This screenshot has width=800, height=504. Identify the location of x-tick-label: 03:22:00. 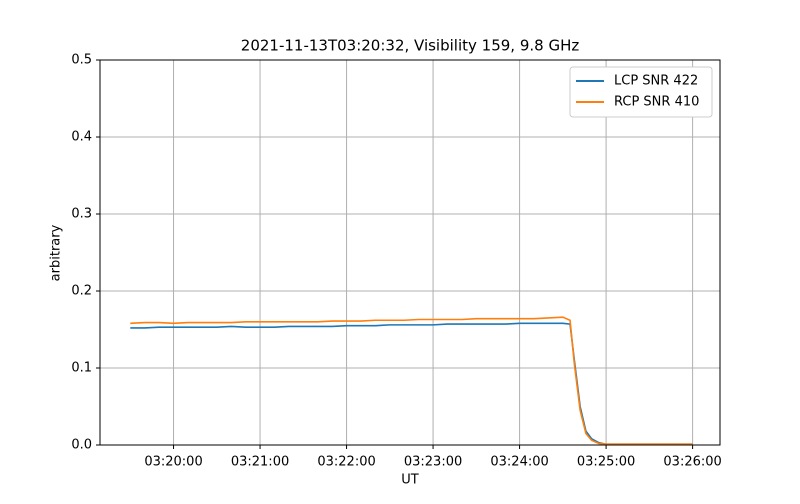
(346, 462).